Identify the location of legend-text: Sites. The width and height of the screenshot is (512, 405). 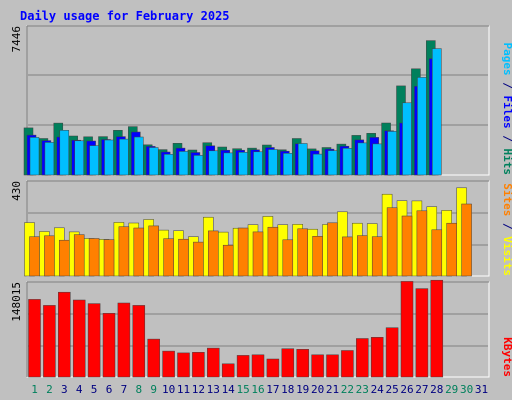
(506, 199).